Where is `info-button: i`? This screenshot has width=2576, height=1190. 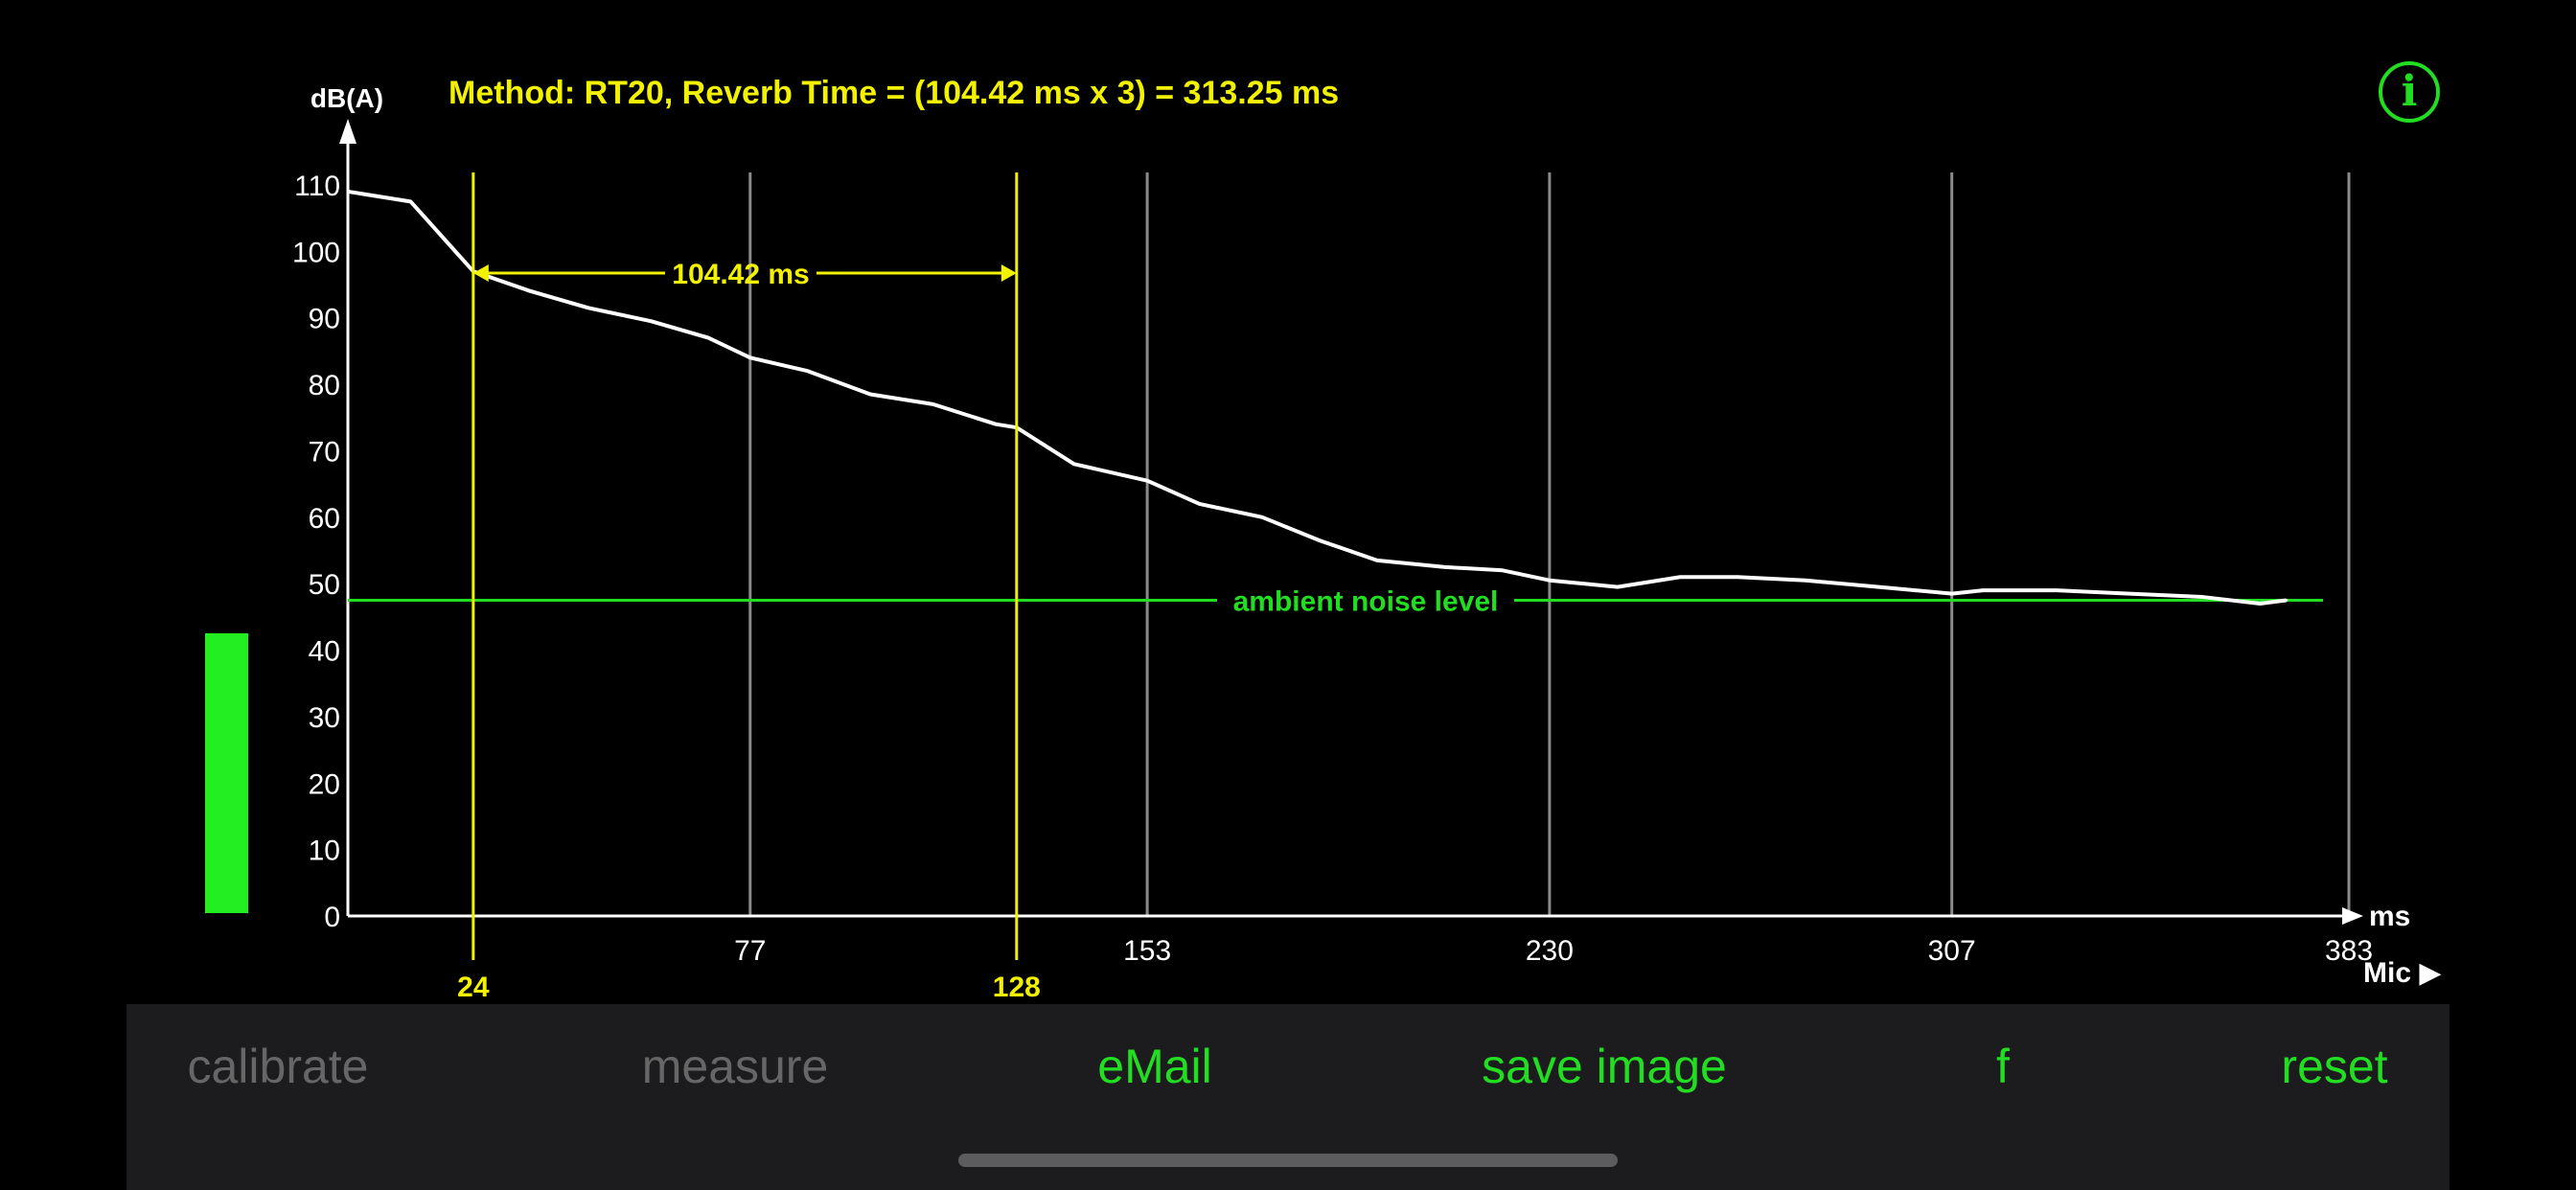 info-button: i is located at coordinates (2409, 92).